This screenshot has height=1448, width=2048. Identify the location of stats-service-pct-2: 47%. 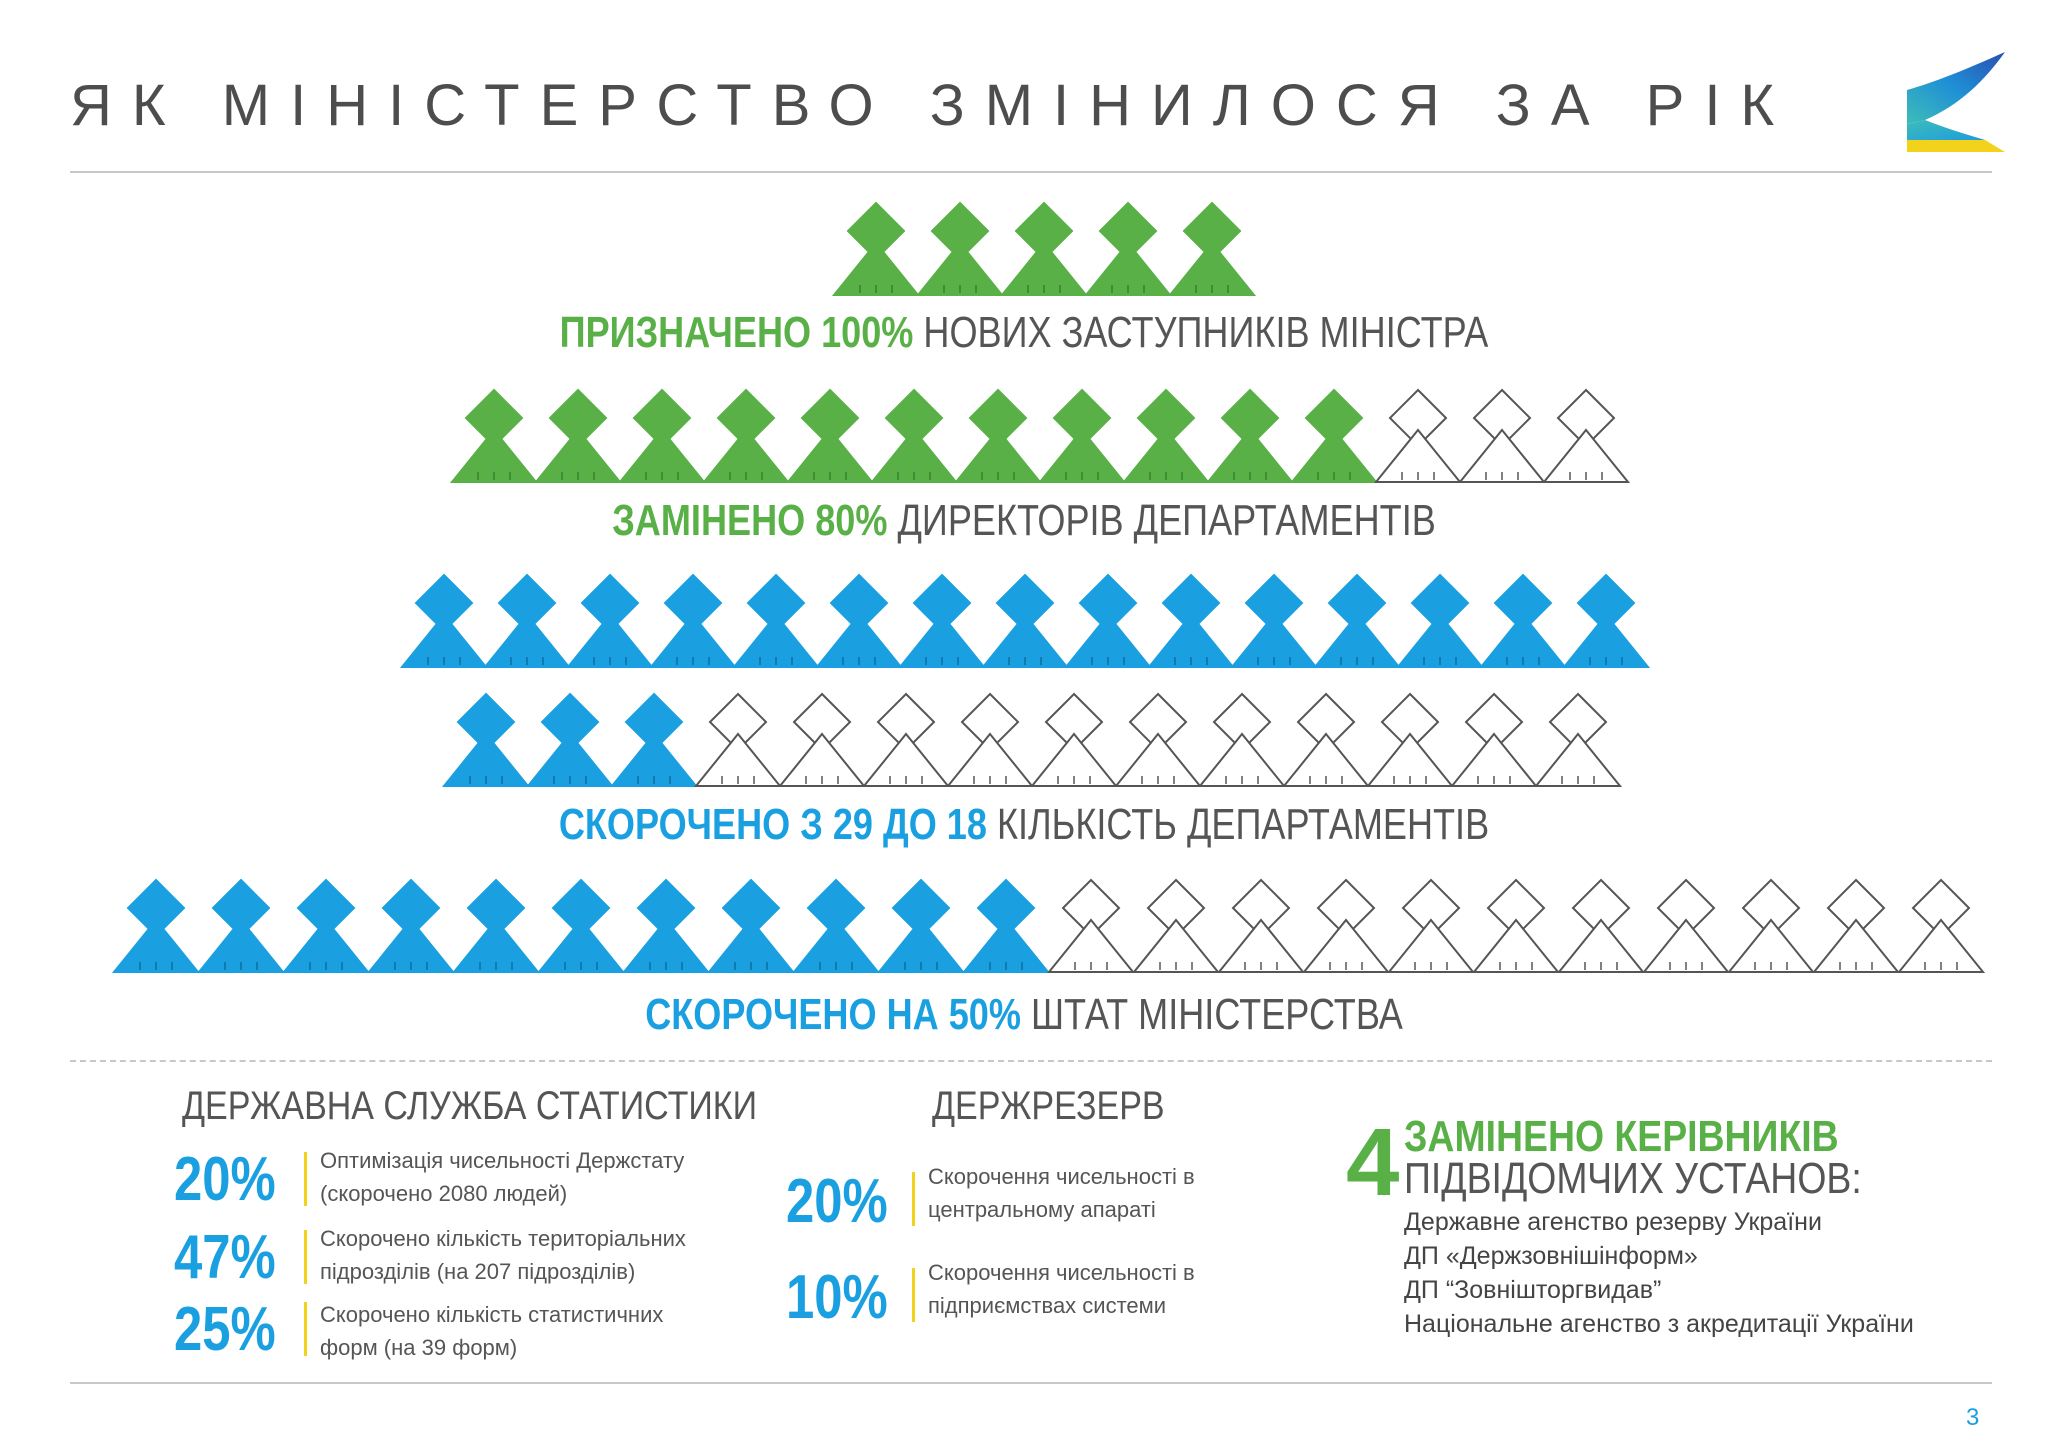
(225, 1257).